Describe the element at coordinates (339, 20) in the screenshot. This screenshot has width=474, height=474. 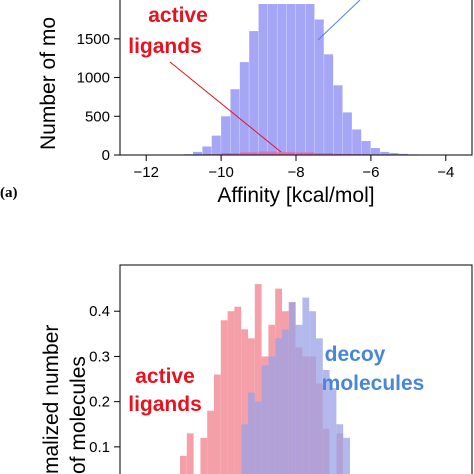
I see `decoys-pointer` at that location.